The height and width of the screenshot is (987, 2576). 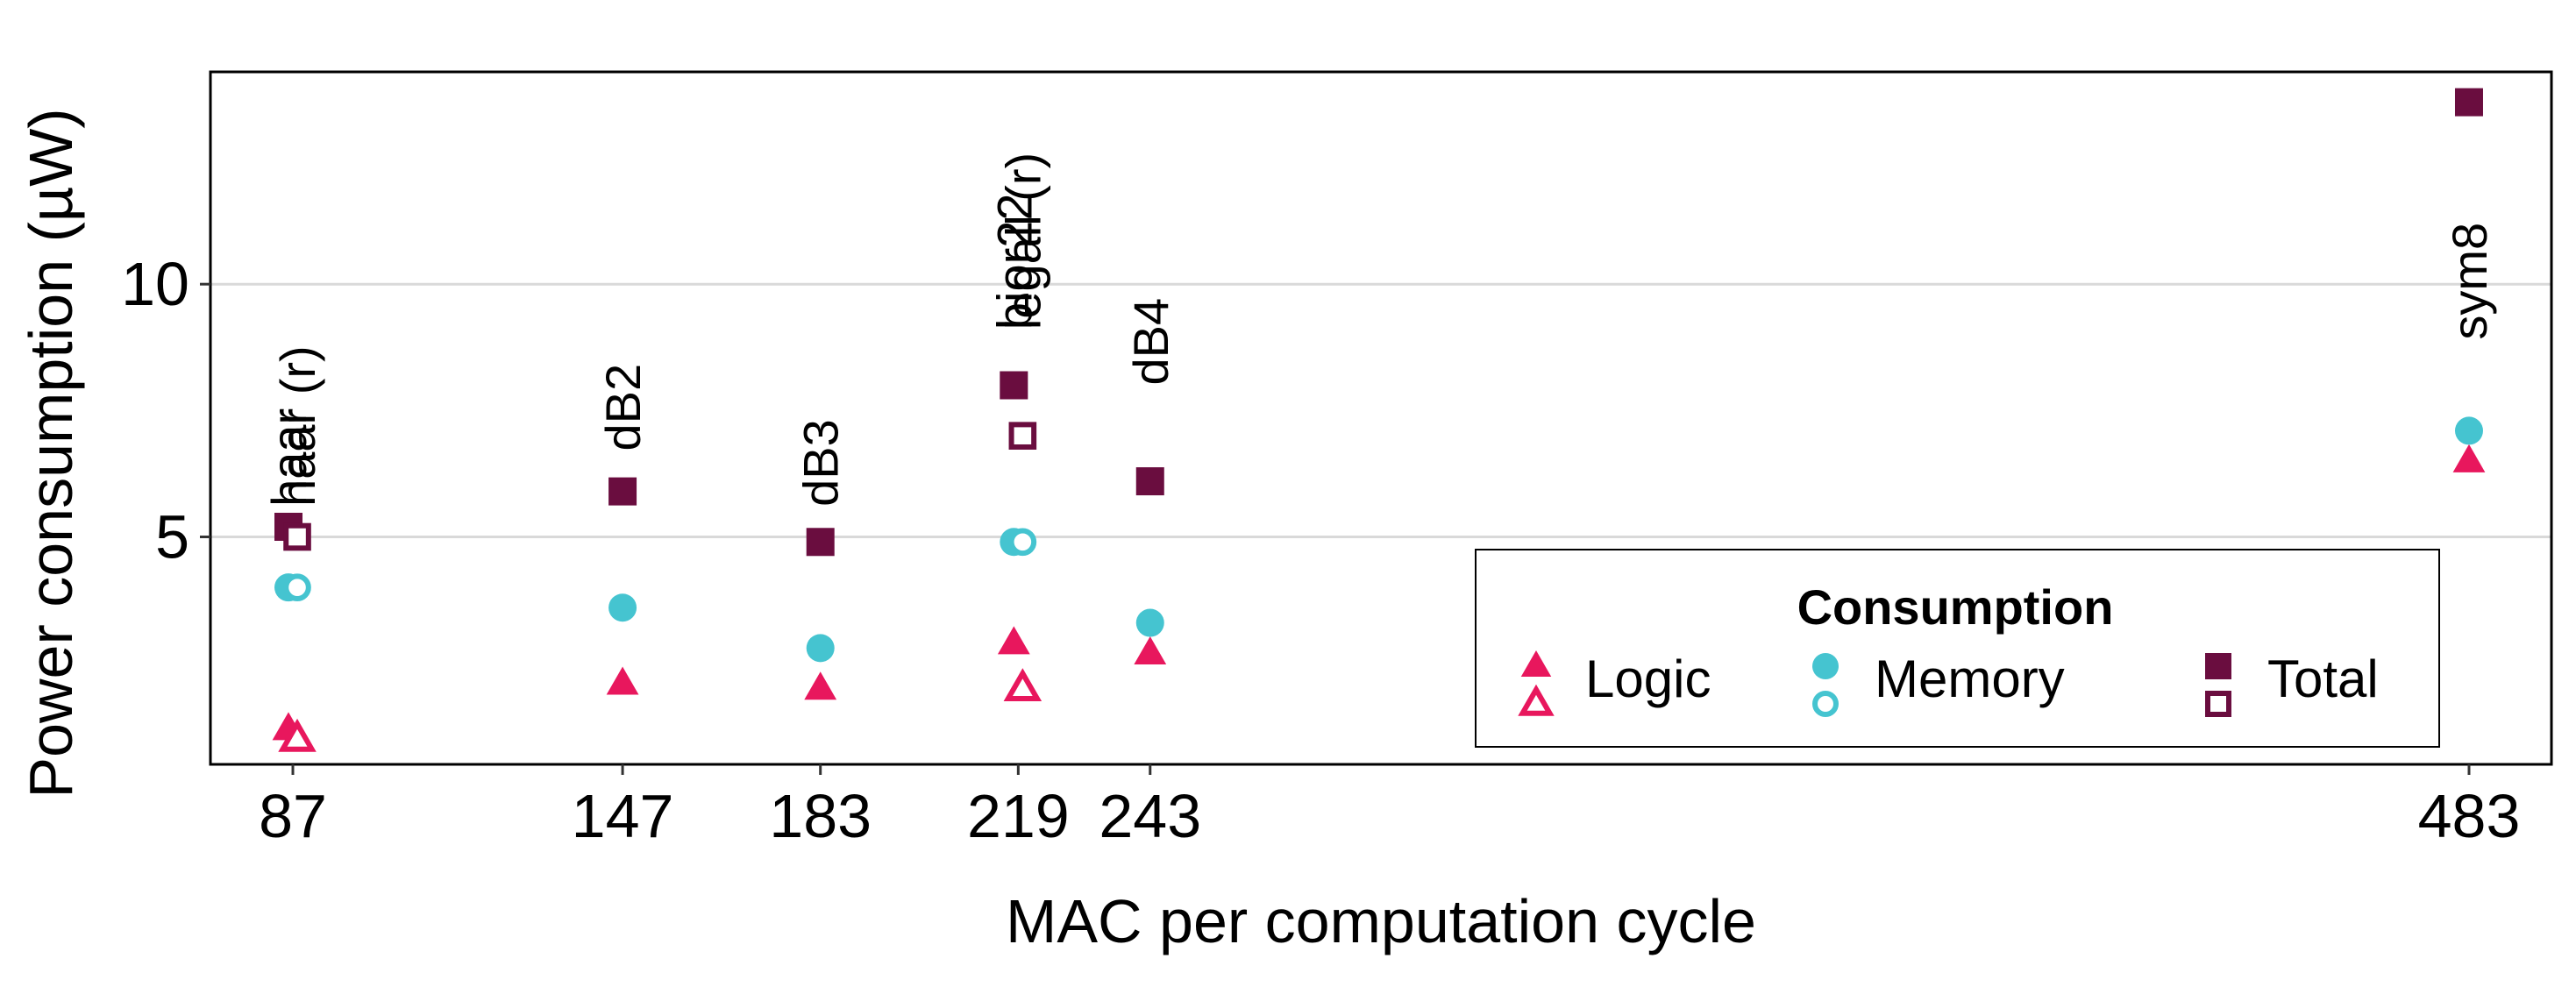 What do you see at coordinates (1022, 685) in the screenshot?
I see `logic-point-219.8-hollow` at bounding box center [1022, 685].